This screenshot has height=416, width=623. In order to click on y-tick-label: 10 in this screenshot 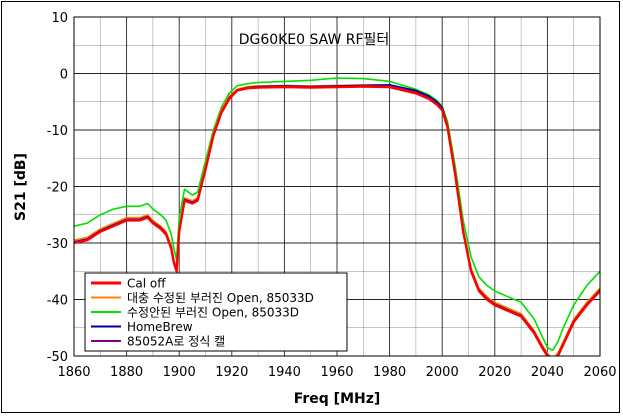, I will do `click(59, 18)`.